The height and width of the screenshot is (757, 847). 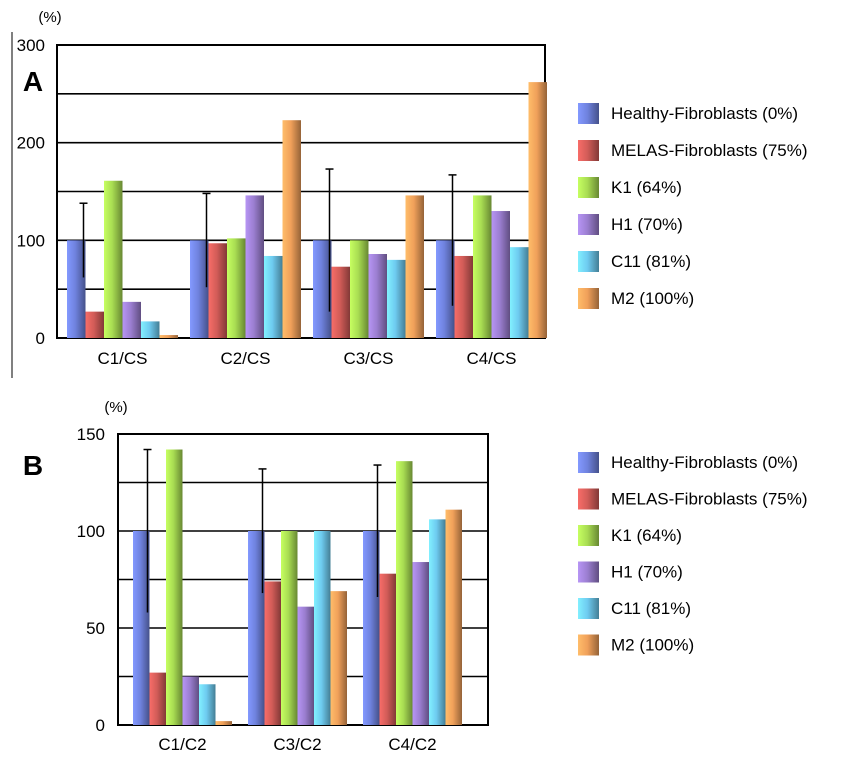 I want to click on panel-a-category-label: C4/CS, so click(x=491, y=358).